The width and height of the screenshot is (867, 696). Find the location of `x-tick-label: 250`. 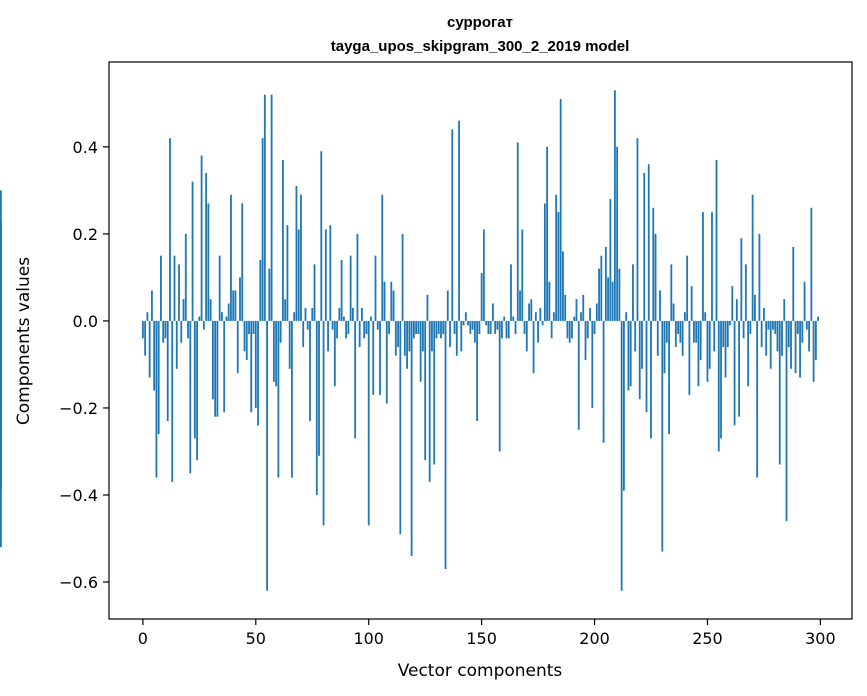

x-tick-label: 250 is located at coordinates (707, 638).